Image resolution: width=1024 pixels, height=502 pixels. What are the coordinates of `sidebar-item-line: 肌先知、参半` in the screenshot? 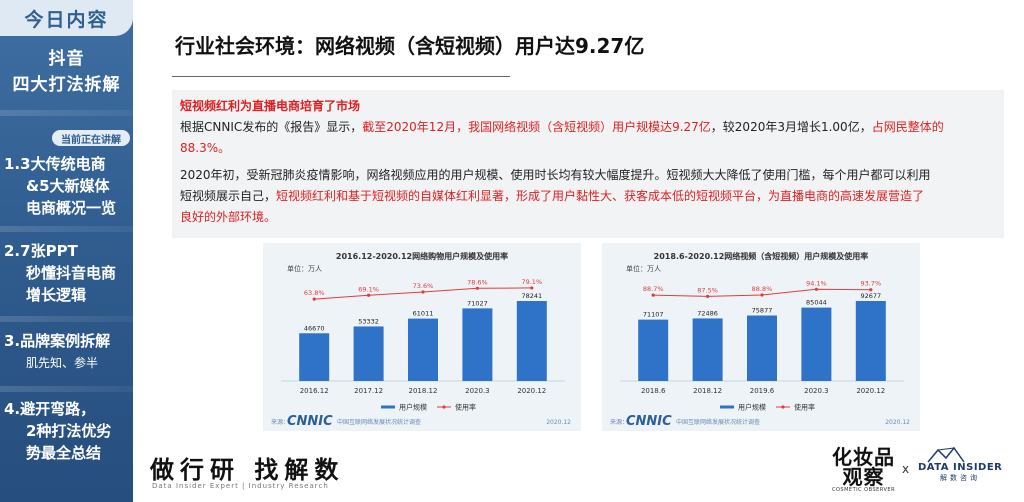 It's located at (62, 363).